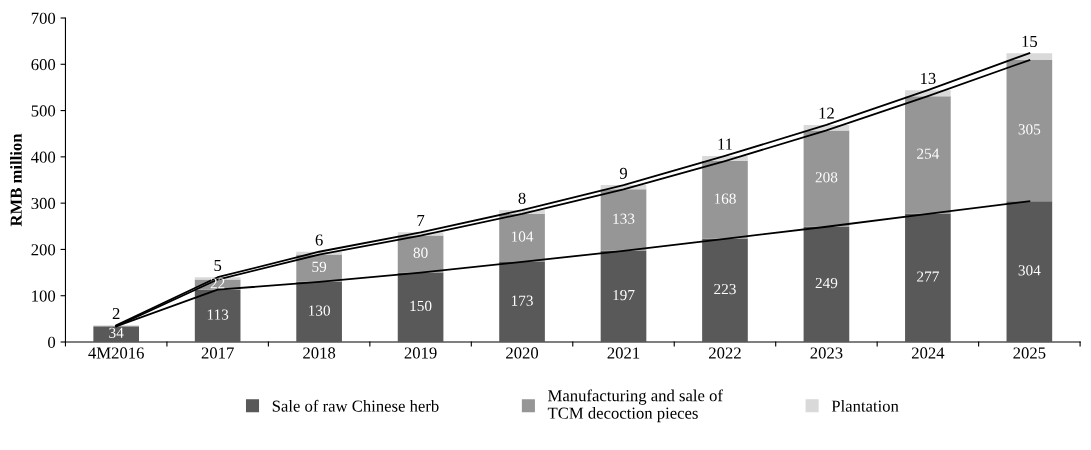  What do you see at coordinates (319, 310) in the screenshot?
I see `data-label: 130` at bounding box center [319, 310].